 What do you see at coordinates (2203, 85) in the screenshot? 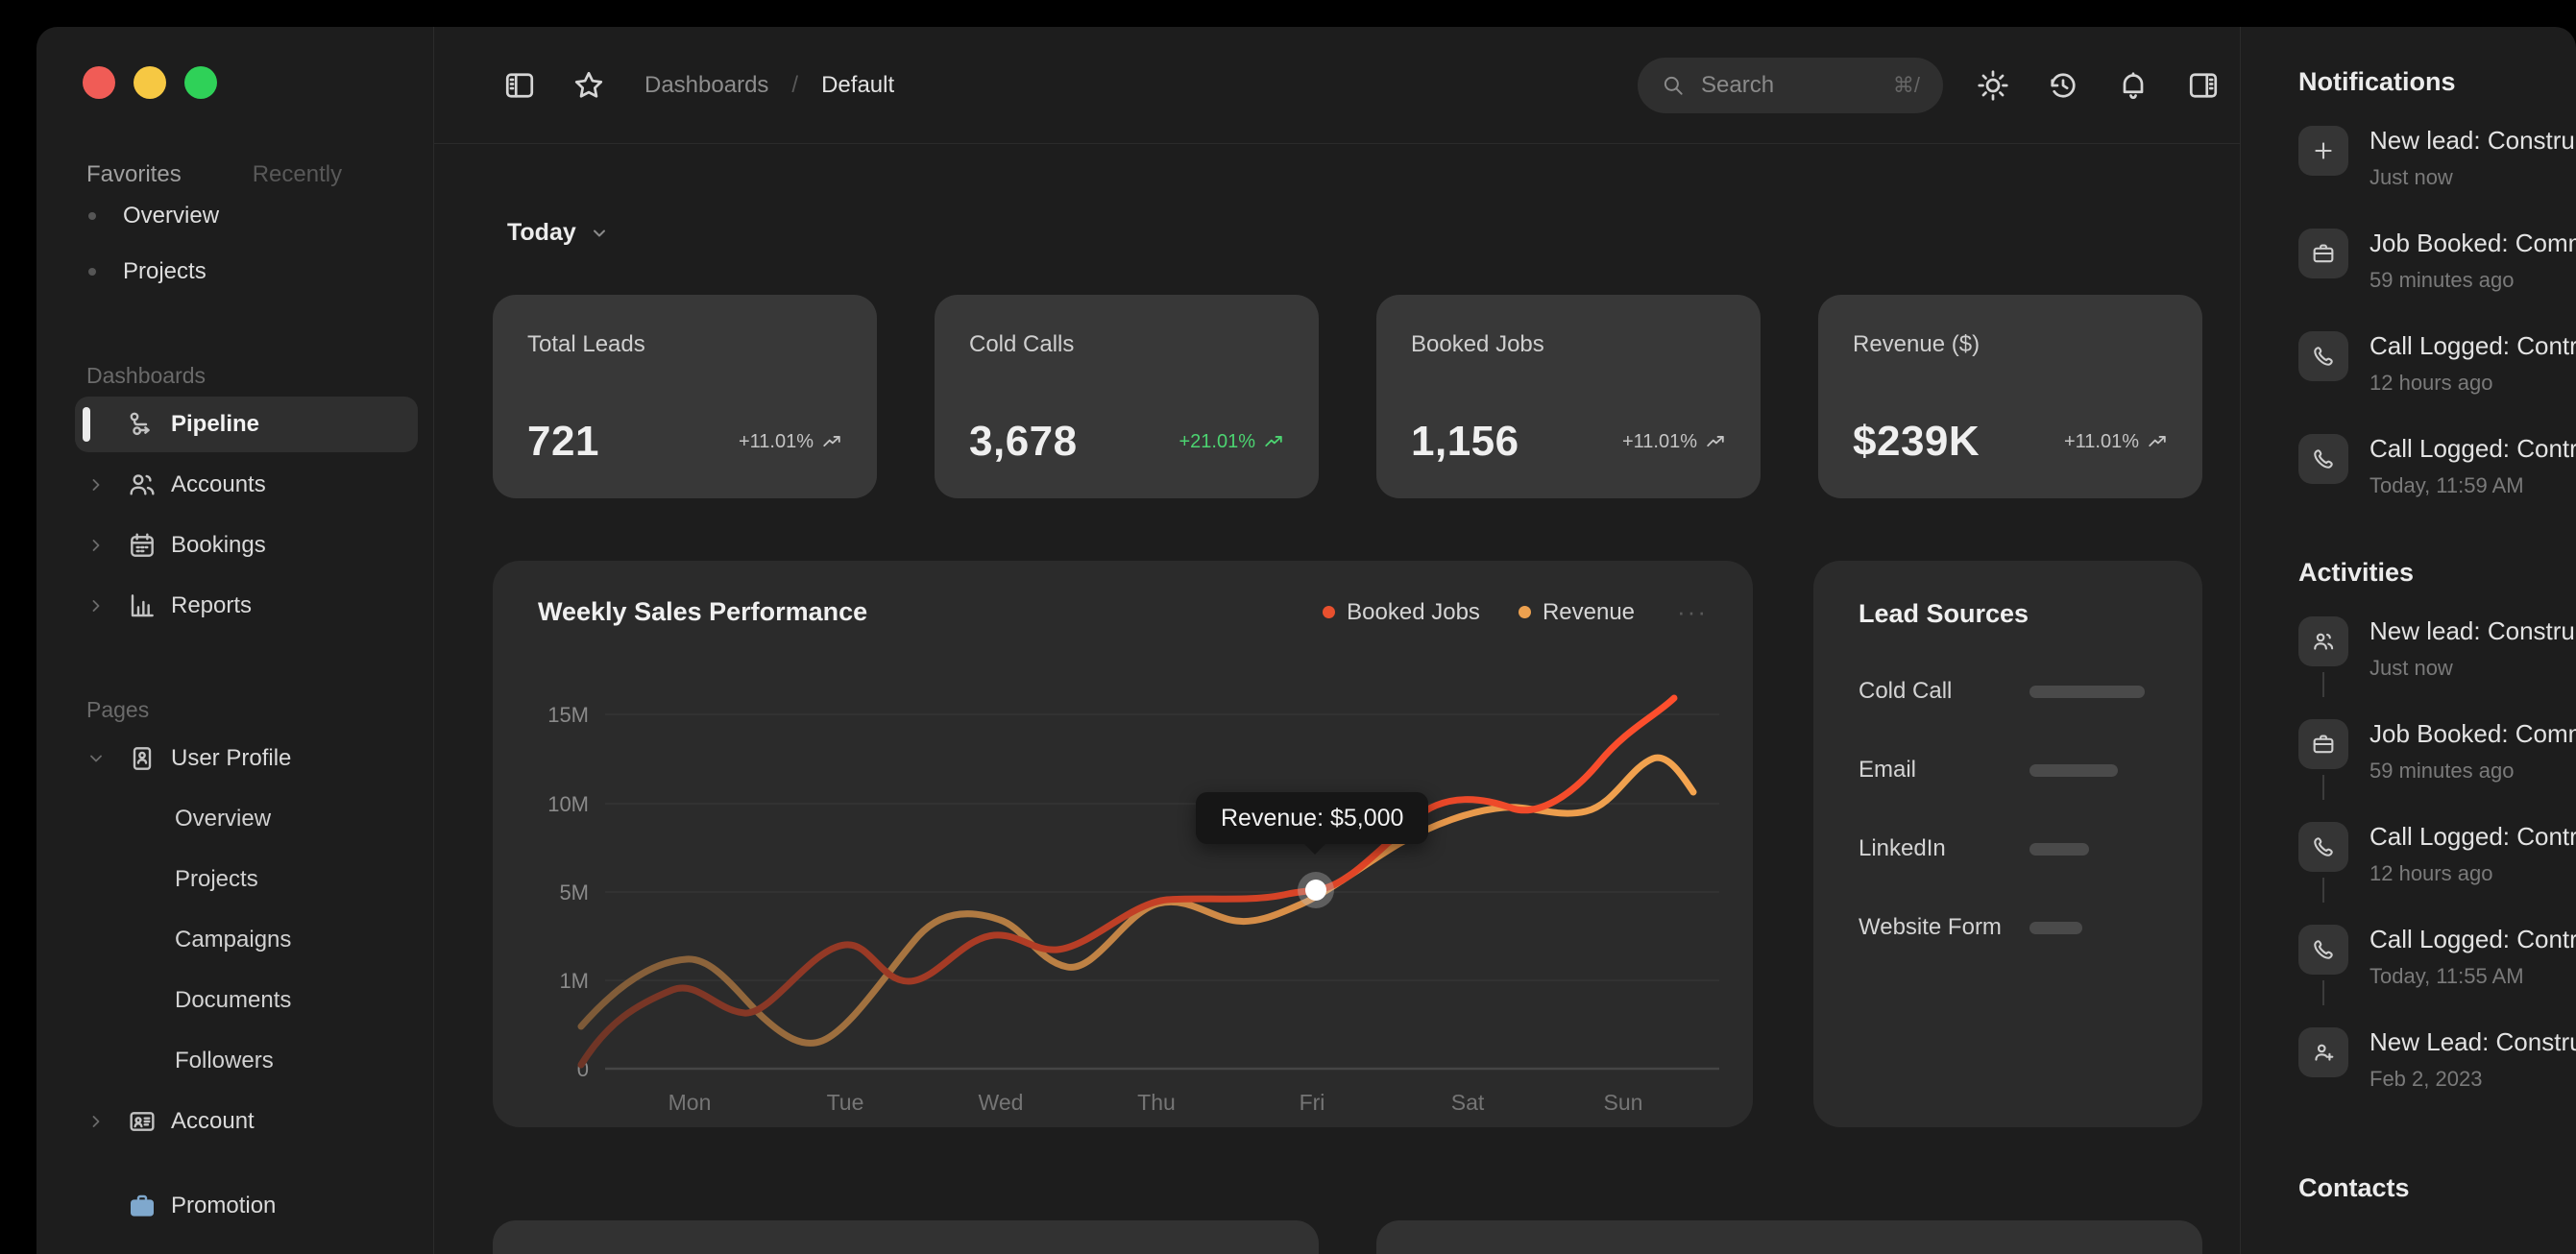
I see `right-panel-toggle-icon` at bounding box center [2203, 85].